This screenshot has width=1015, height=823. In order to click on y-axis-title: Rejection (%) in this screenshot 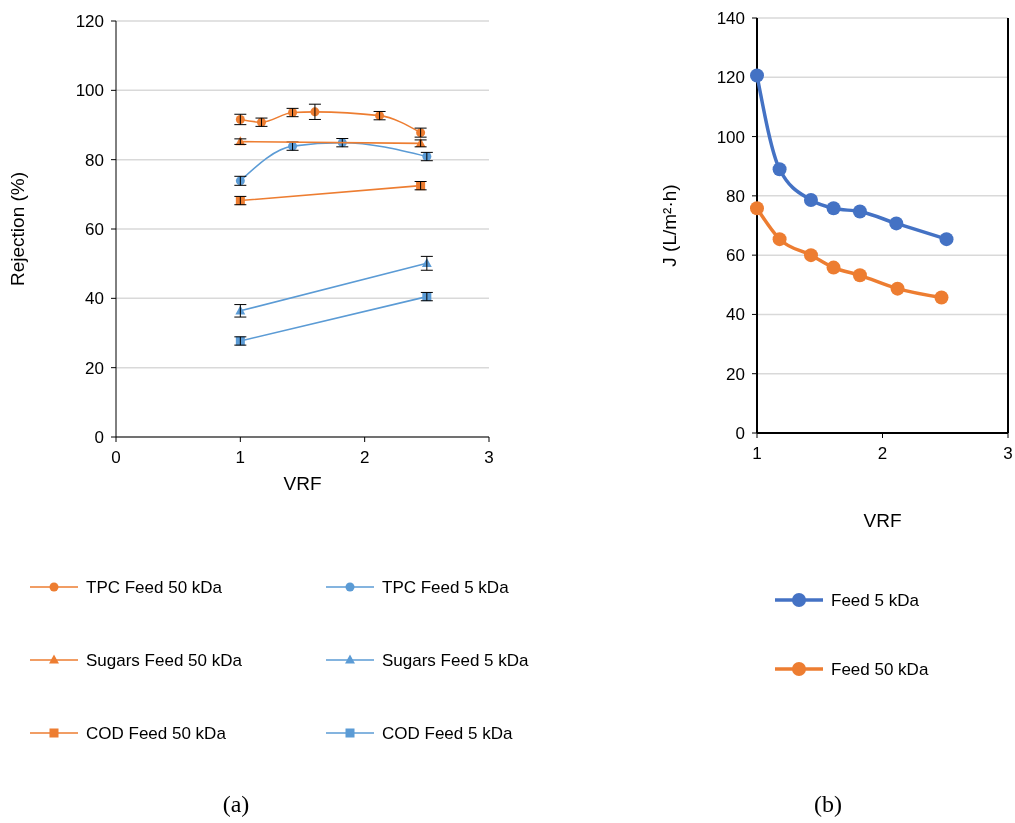, I will do `click(17, 229)`.